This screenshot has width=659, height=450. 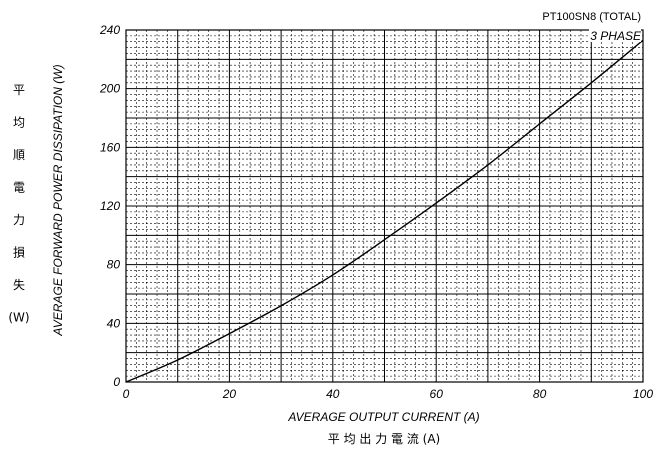 What do you see at coordinates (333, 394) in the screenshot?
I see `x-tick-label: 40` at bounding box center [333, 394].